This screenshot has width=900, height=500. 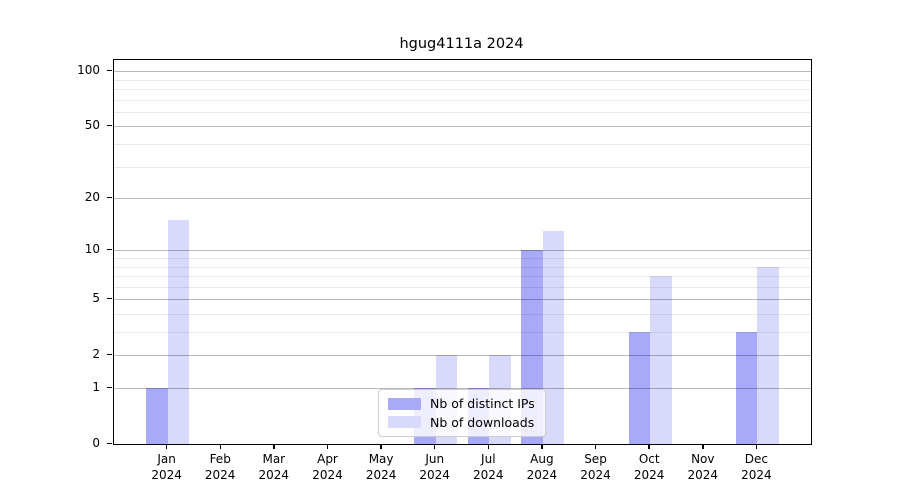 What do you see at coordinates (461, 44) in the screenshot?
I see `chart-title: hgug4111a 2024` at bounding box center [461, 44].